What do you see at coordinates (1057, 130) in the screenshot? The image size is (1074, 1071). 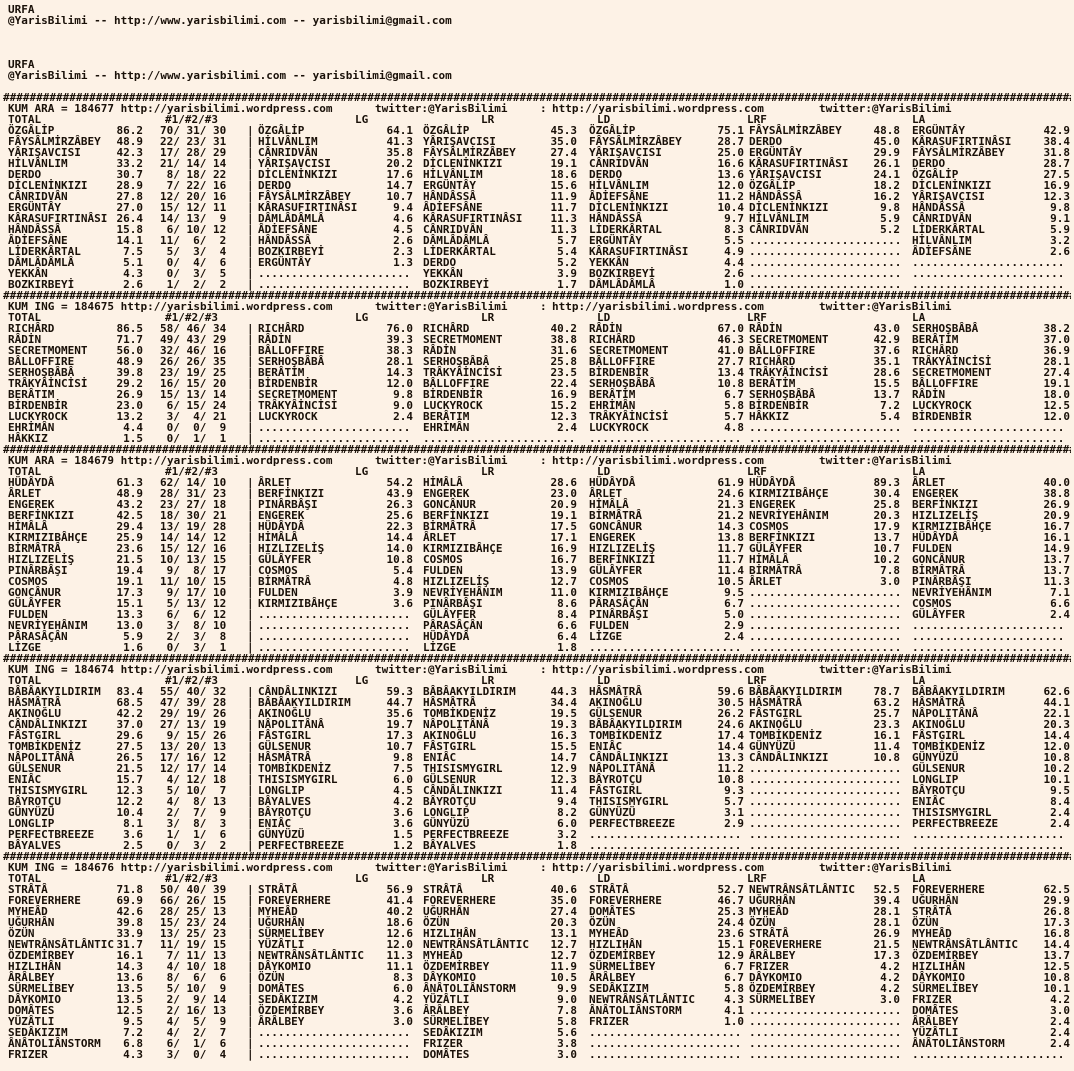 I see `la-value: 42.9` at bounding box center [1057, 130].